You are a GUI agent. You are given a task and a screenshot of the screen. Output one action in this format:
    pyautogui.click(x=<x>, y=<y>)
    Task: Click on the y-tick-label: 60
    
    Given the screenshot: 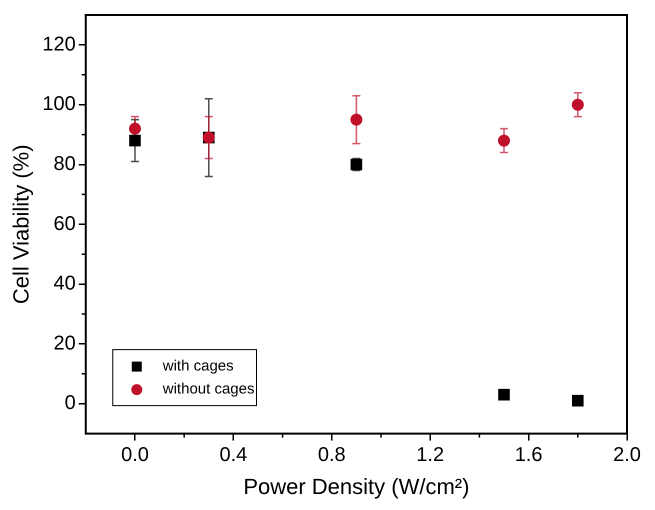 What is the action you would take?
    pyautogui.click(x=65, y=223)
    